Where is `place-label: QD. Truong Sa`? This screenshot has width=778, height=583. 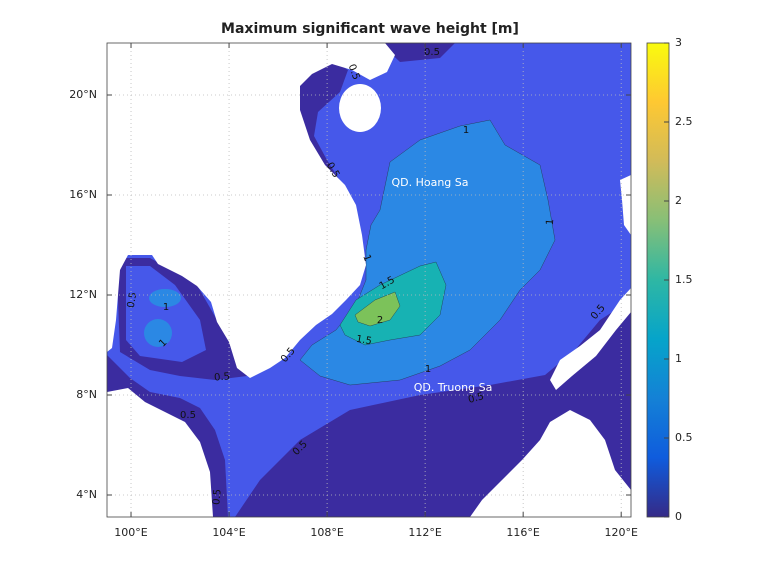 place-label: QD. Truong Sa is located at coordinates (453, 387).